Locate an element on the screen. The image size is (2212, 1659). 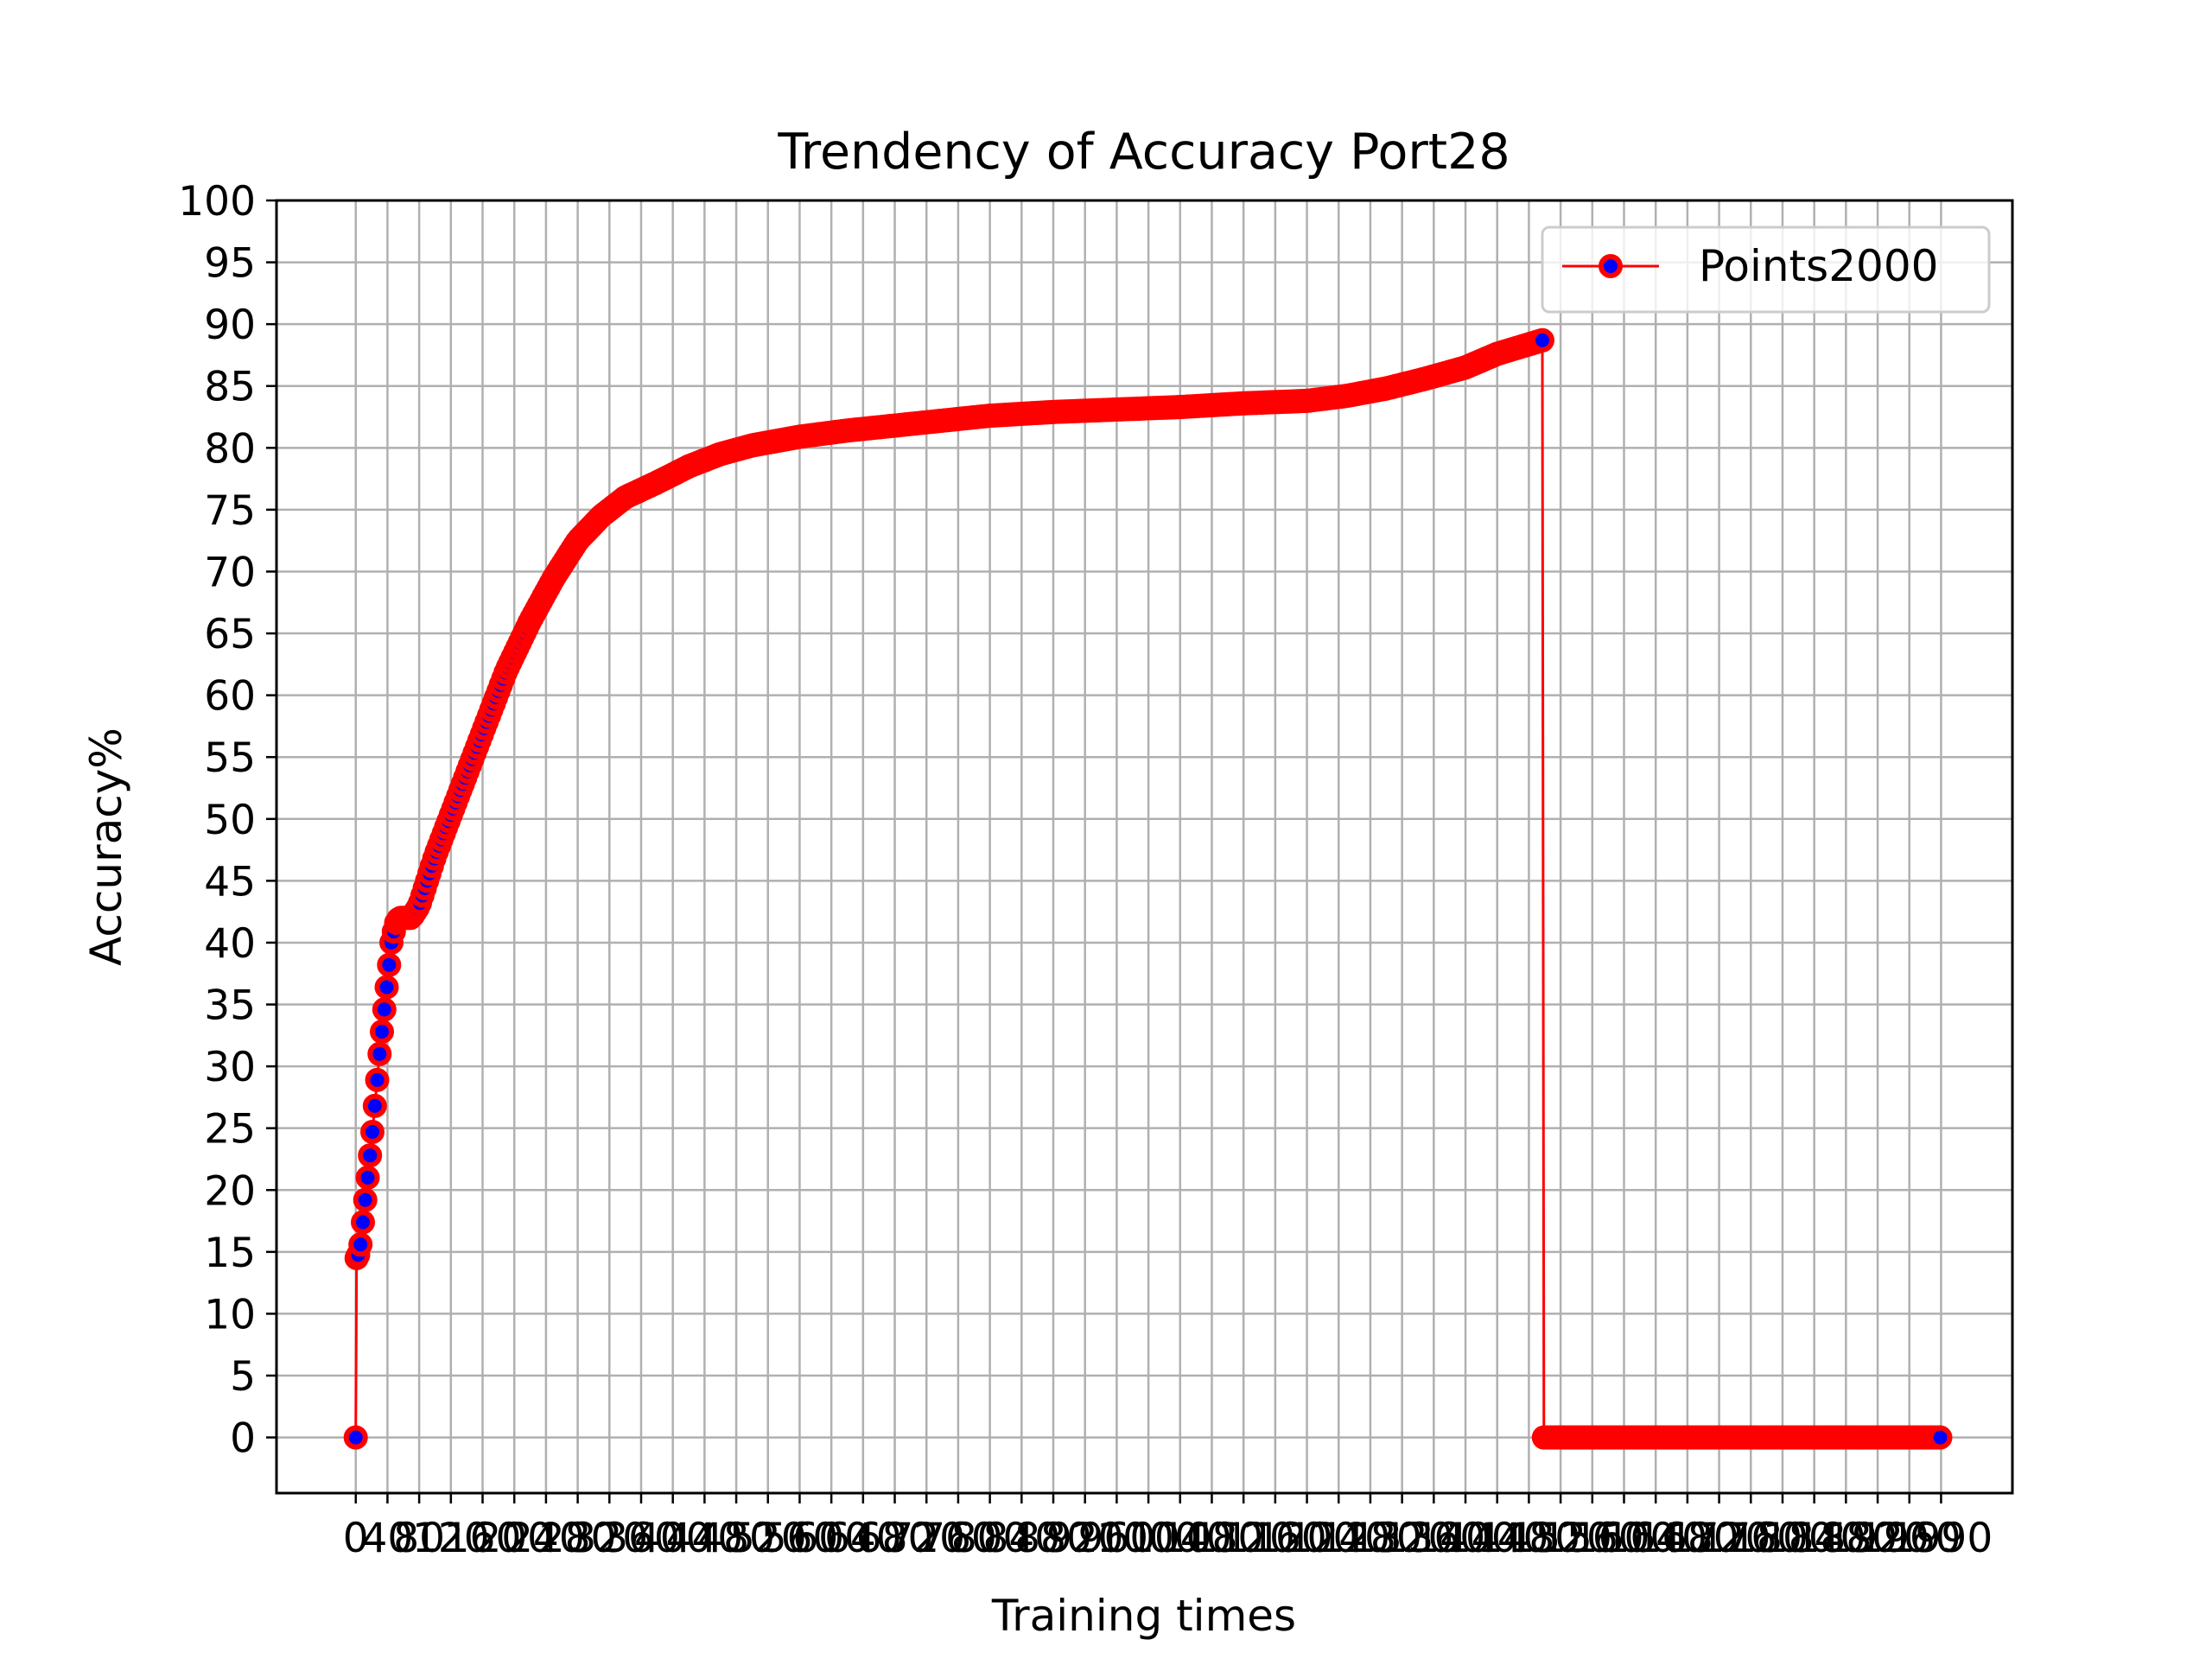
x-tick-label: 120 is located at coordinates (451, 1538).